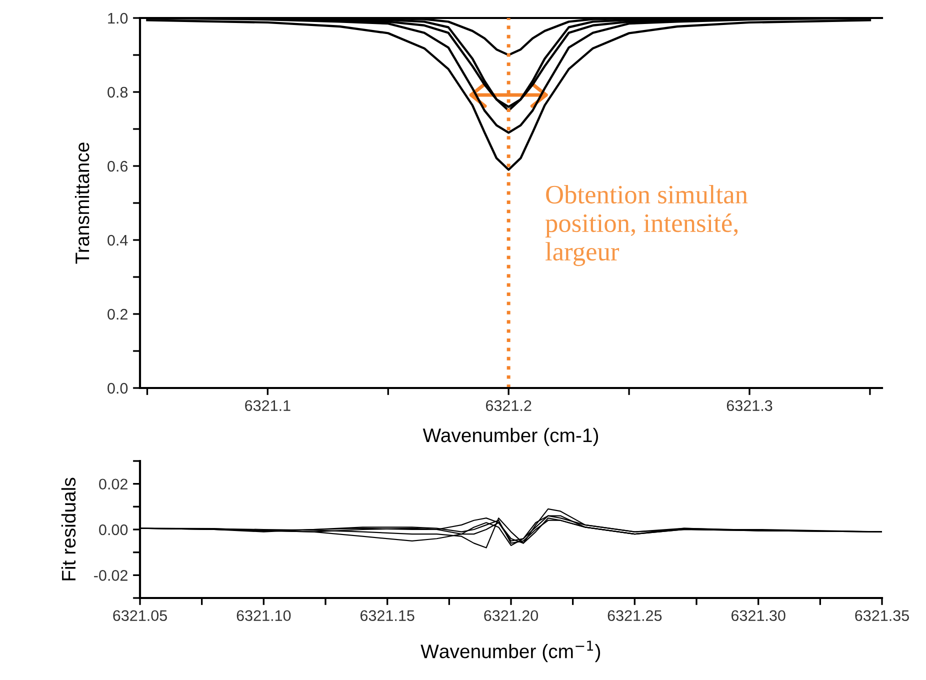 This screenshot has width=926, height=680. Describe the element at coordinates (510, 437) in the screenshot. I see `x-axis-title: Wavenumber (cm-1)` at that location.